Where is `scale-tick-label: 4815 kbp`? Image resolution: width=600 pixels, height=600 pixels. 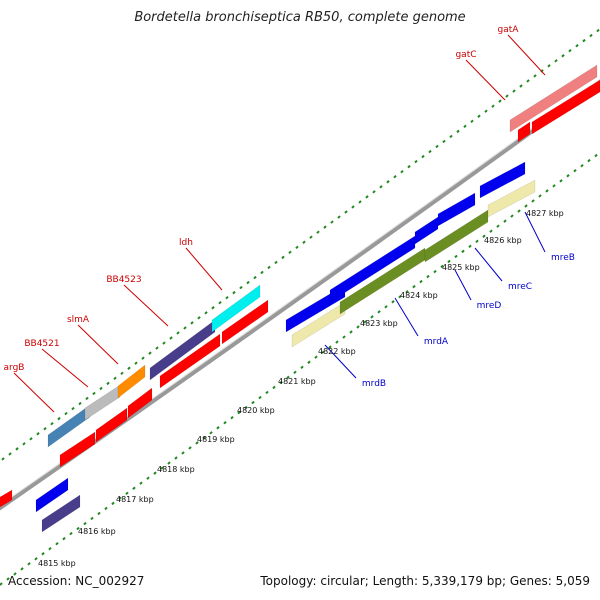 scale-tick-label: 4815 kbp is located at coordinates (57, 563).